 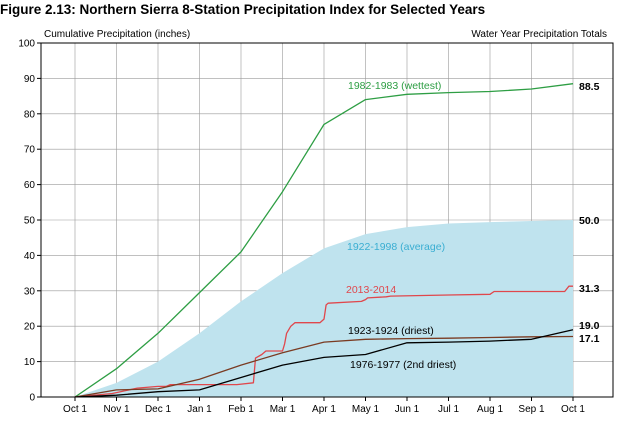 I want to click on total-average: 50.0, so click(x=589, y=221).